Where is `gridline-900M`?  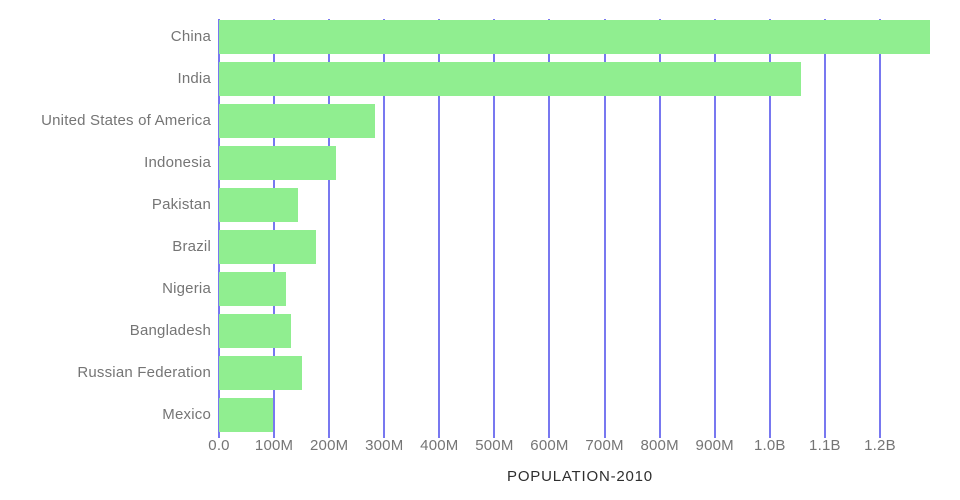 gridline-900M is located at coordinates (714, 228).